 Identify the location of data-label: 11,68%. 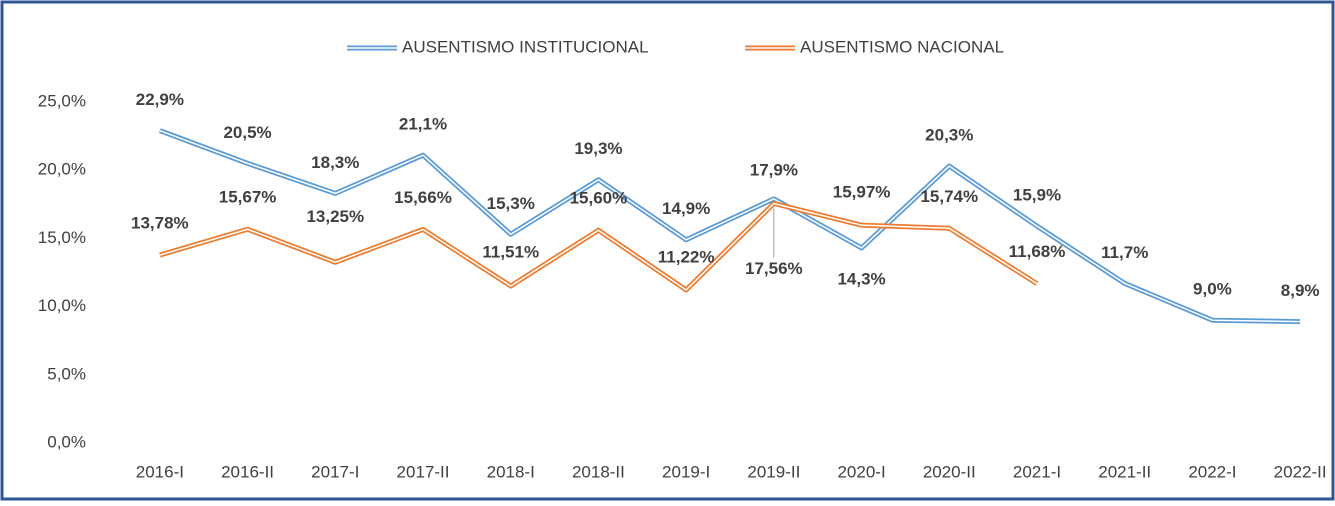
(1037, 251).